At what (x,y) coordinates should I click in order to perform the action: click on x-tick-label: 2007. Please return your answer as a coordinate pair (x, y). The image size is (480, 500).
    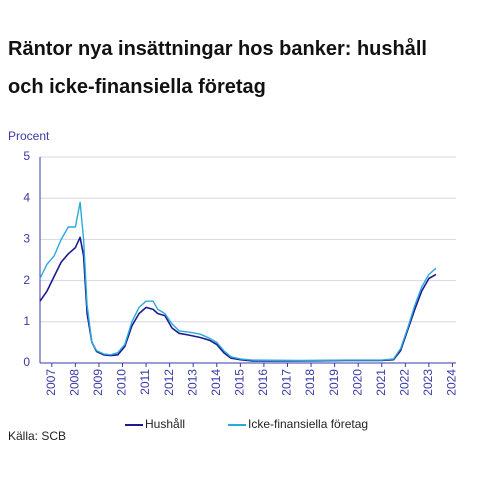
    Looking at the image, I should click on (51, 382).